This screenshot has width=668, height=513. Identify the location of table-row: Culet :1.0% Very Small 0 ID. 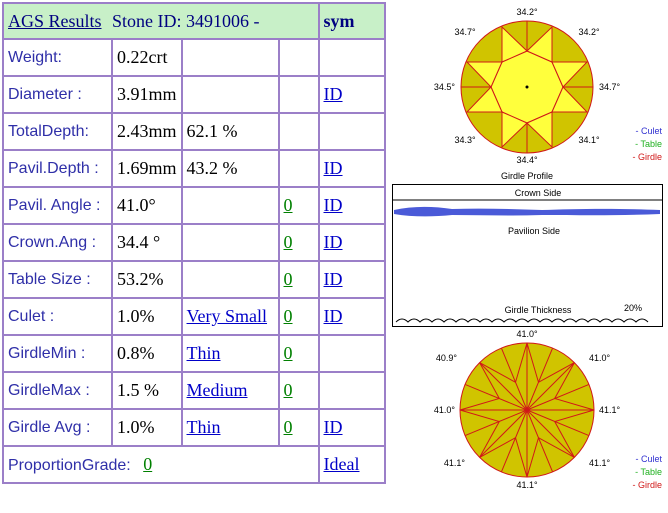
(194, 316).